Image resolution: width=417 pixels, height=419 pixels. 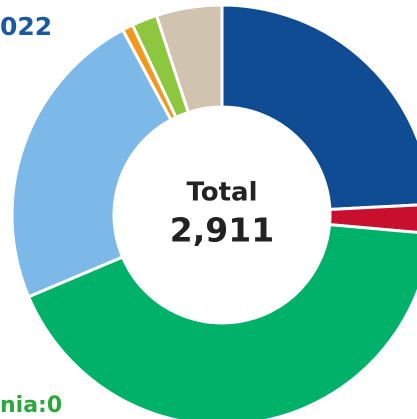 I want to click on annotation: nia:0, so click(x=31, y=405).